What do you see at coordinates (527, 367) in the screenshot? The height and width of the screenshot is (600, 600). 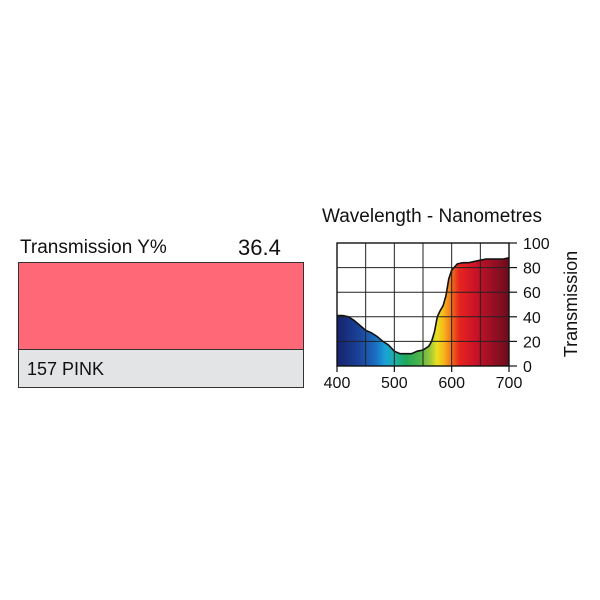 I see `y-tick-label: 0` at bounding box center [527, 367].